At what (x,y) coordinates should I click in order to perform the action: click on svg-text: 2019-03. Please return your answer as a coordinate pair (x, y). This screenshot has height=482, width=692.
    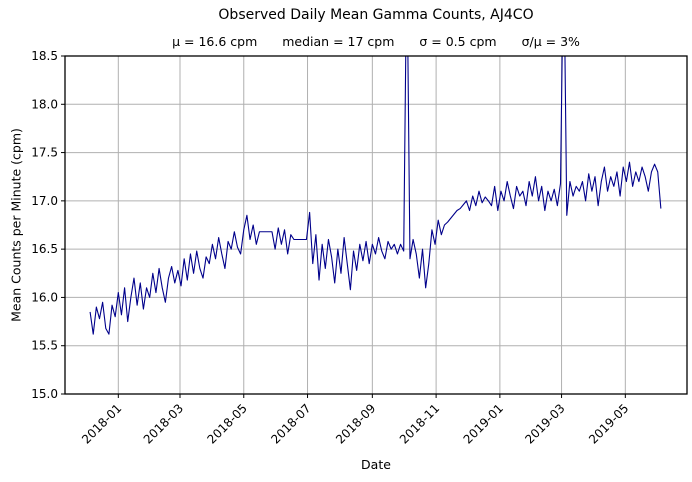
    Looking at the image, I should click on (544, 423).